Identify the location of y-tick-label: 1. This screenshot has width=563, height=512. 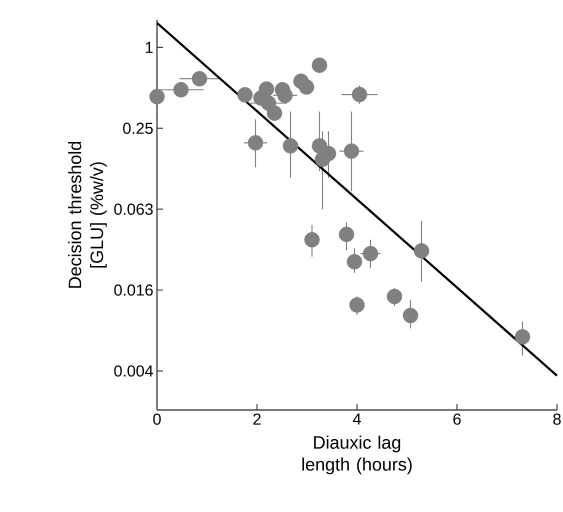
(149, 47).